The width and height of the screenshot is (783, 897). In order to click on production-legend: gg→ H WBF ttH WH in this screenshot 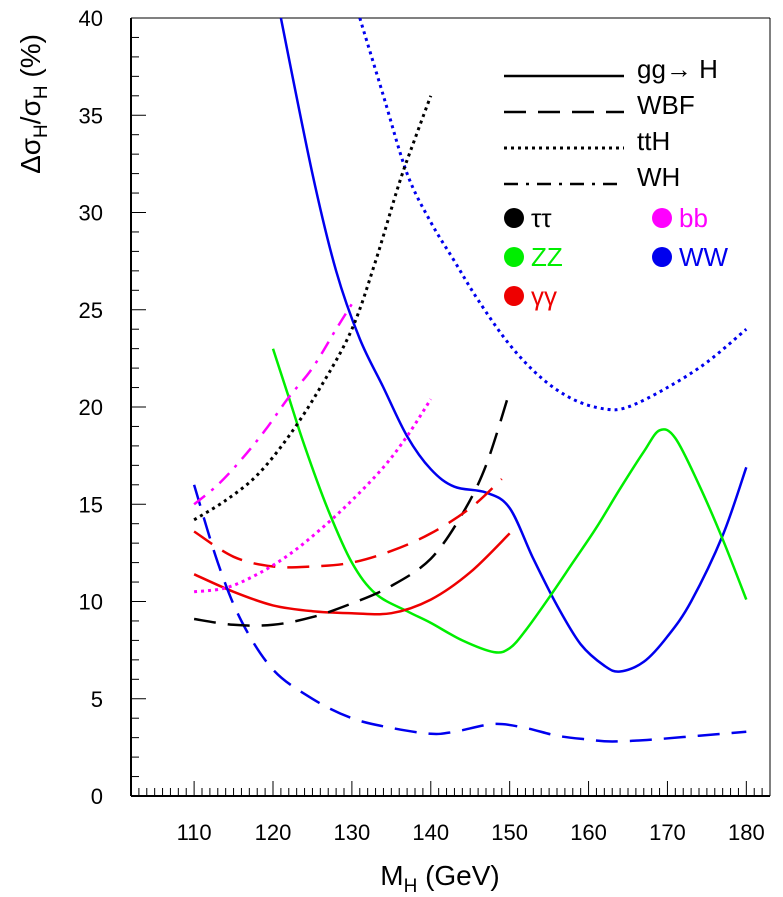, I will do `click(611, 123)`.